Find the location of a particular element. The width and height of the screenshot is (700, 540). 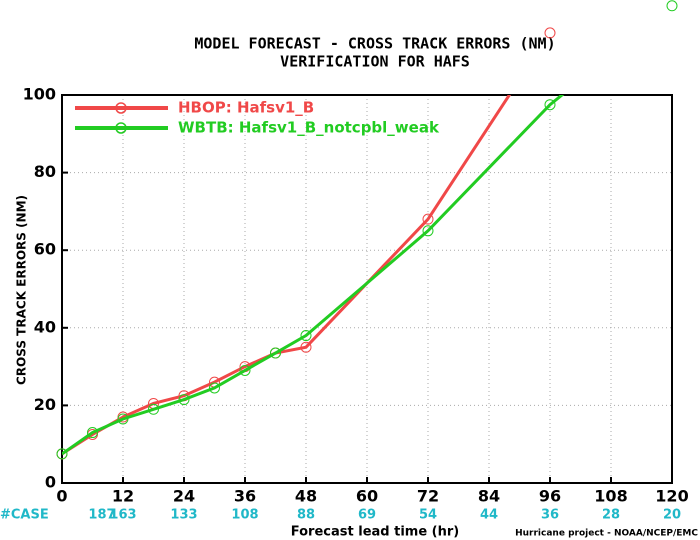

y-tick-label: 0 is located at coordinates (50, 482).